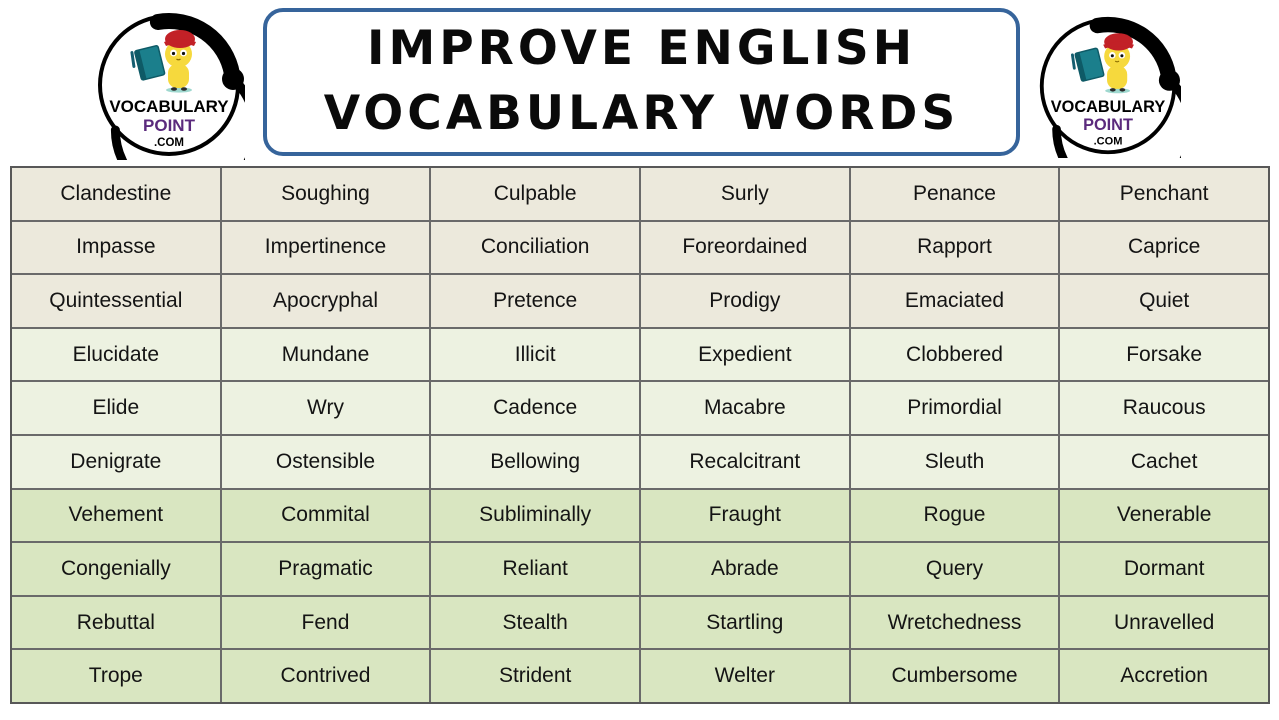 Image resolution: width=1279 pixels, height=720 pixels. Describe the element at coordinates (954, 301) in the screenshot. I see `vocab-word-cell: Emaciated` at that location.